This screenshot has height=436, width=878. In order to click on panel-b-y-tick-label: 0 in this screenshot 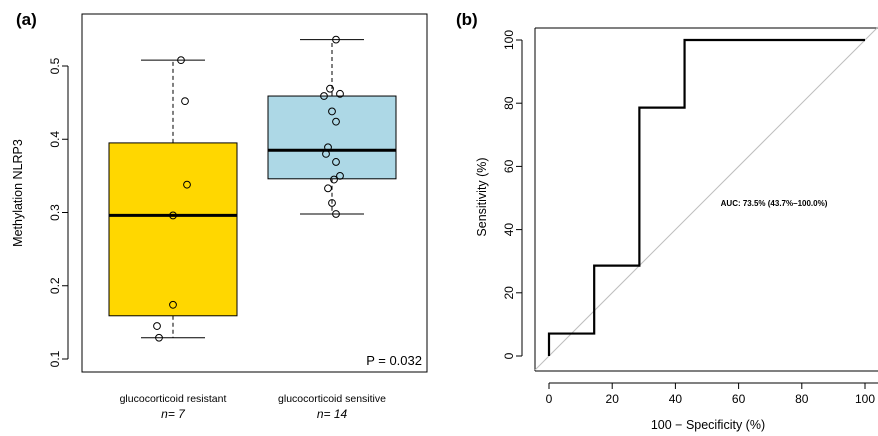, I will do `click(509, 355)`.